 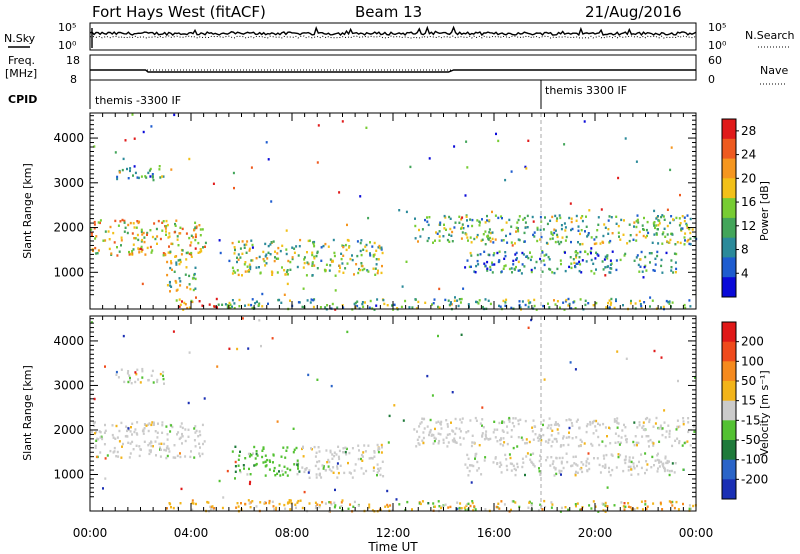 I want to click on time-tick-label: 00:00, so click(x=696, y=533).